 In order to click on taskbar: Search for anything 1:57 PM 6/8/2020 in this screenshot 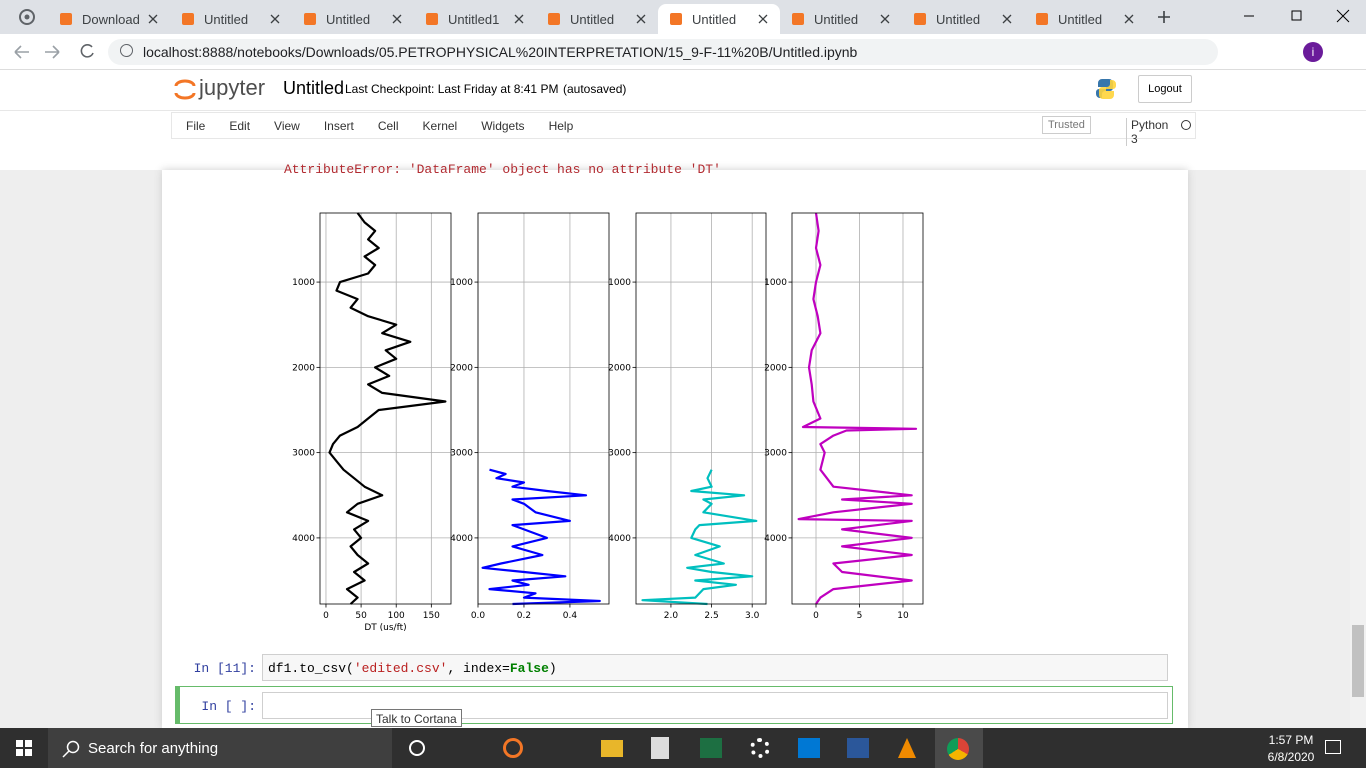, I will do `click(683, 748)`.